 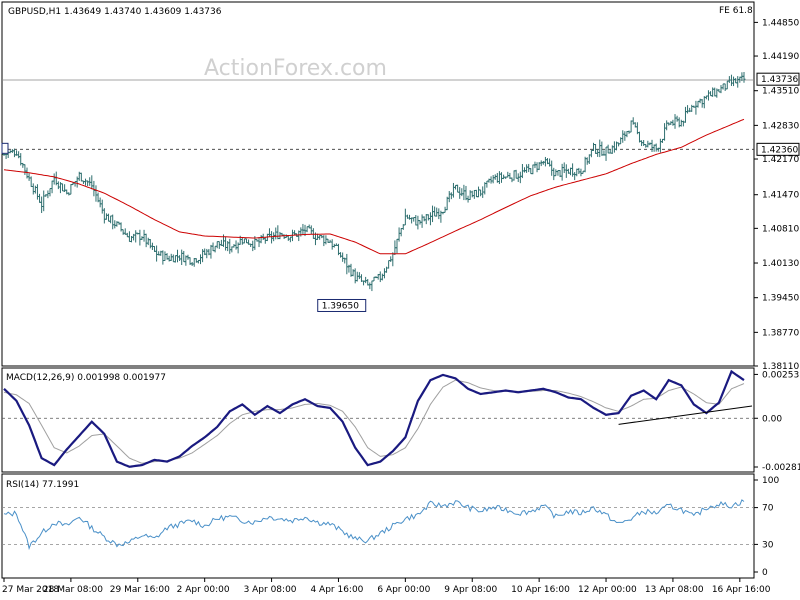 I want to click on x-tick-label: 28 Mar 08:00, so click(x=73, y=590).